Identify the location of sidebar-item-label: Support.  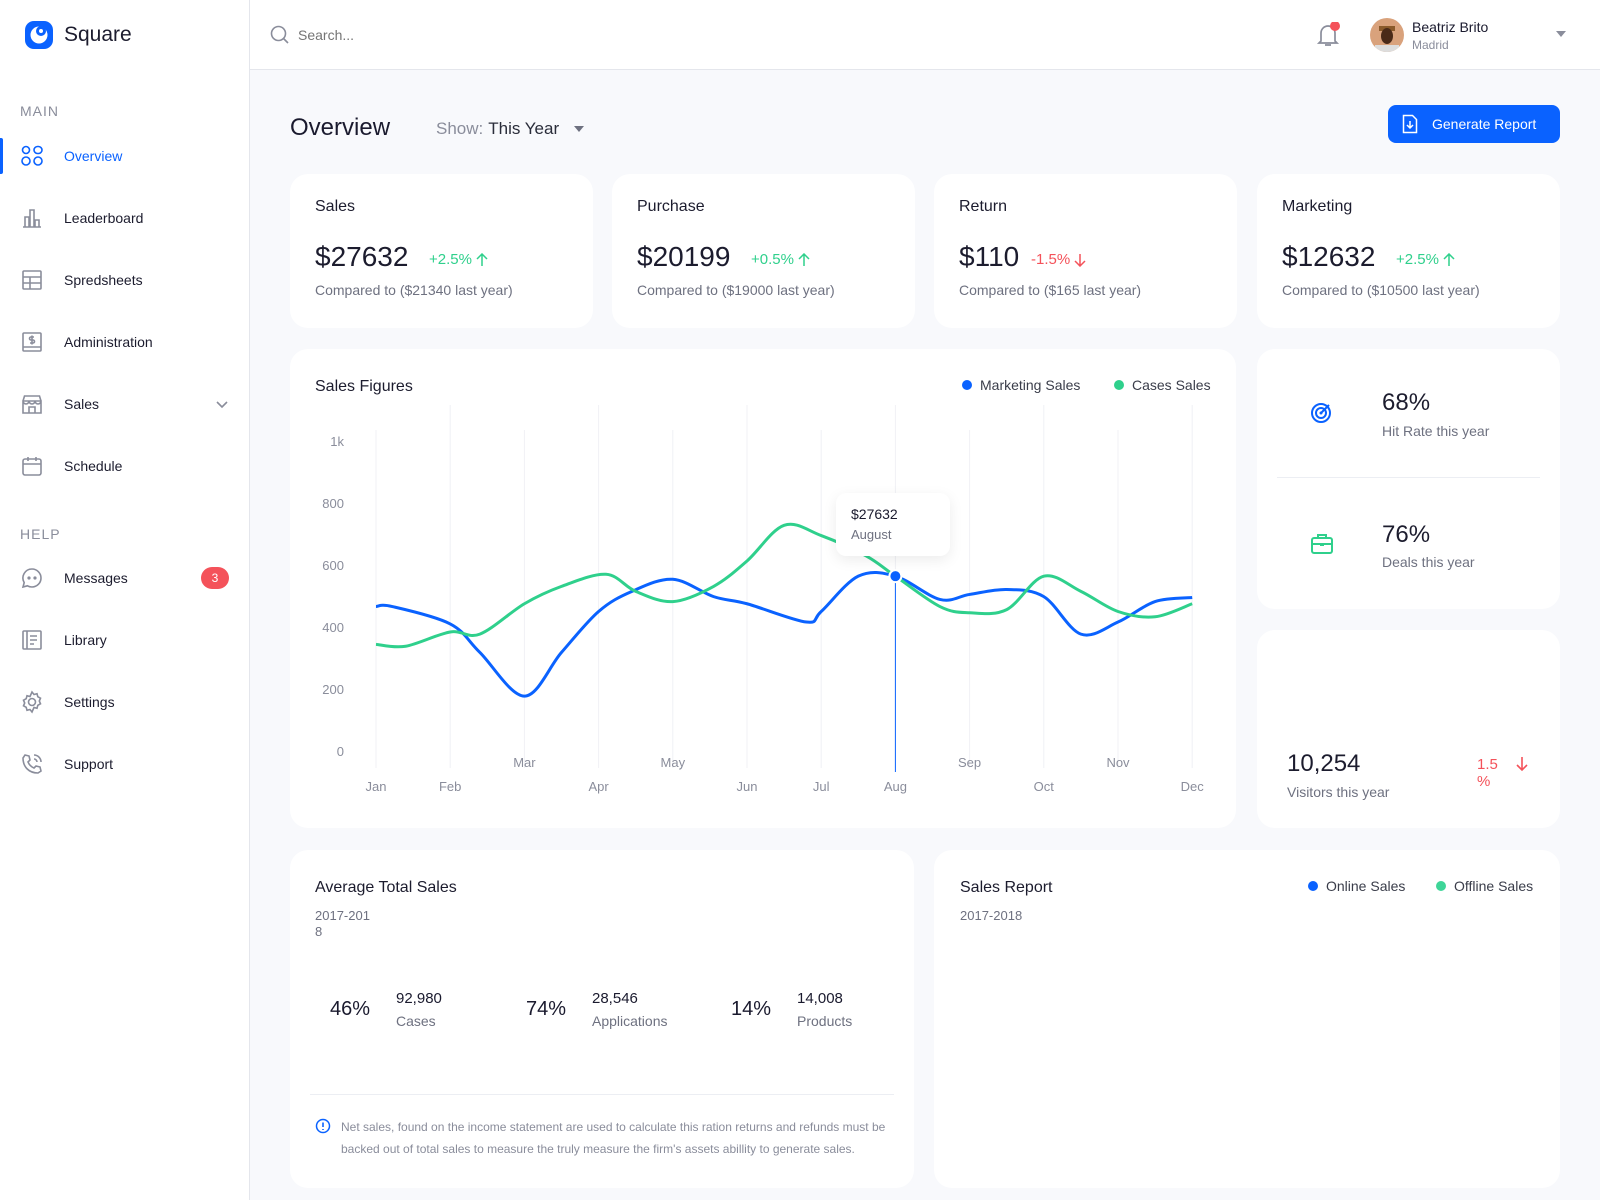
(89, 764).